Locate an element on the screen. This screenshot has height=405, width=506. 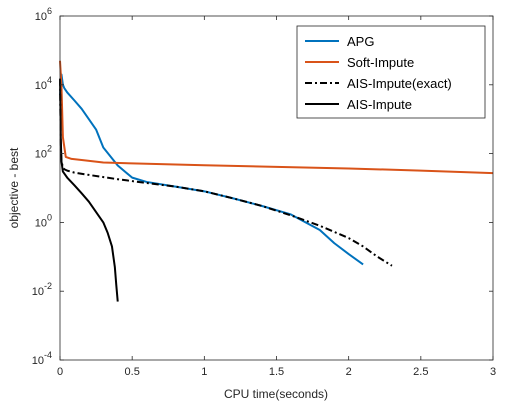
legend-label: APG is located at coordinates (360, 41).